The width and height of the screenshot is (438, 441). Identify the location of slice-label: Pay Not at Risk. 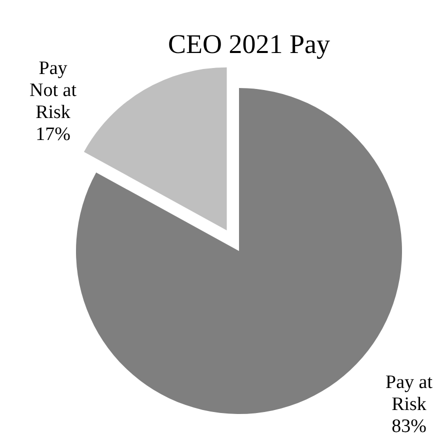
(54, 90).